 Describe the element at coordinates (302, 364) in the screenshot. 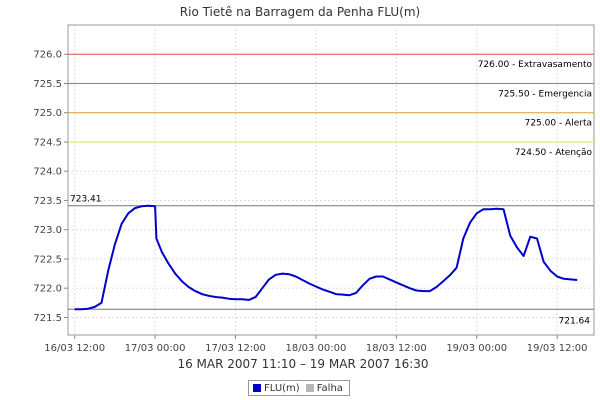

I see `date-range-subtitle: 16 MAR 2007 11:10 – 19 MAR 2007 16:30` at that location.